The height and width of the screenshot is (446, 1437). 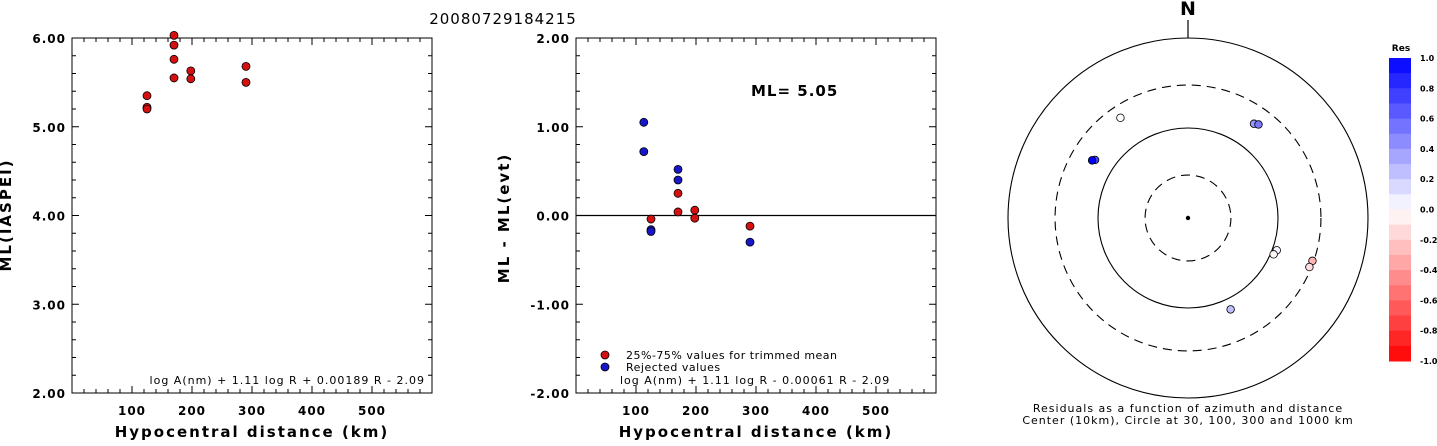 I want to click on colorbar-tick-label: -0.6, so click(x=1428, y=300).